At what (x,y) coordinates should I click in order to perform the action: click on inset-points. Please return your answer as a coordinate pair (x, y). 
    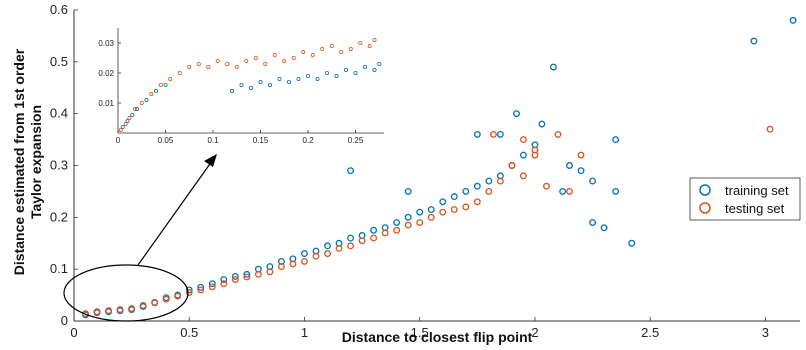
    Looking at the image, I should click on (250, 85).